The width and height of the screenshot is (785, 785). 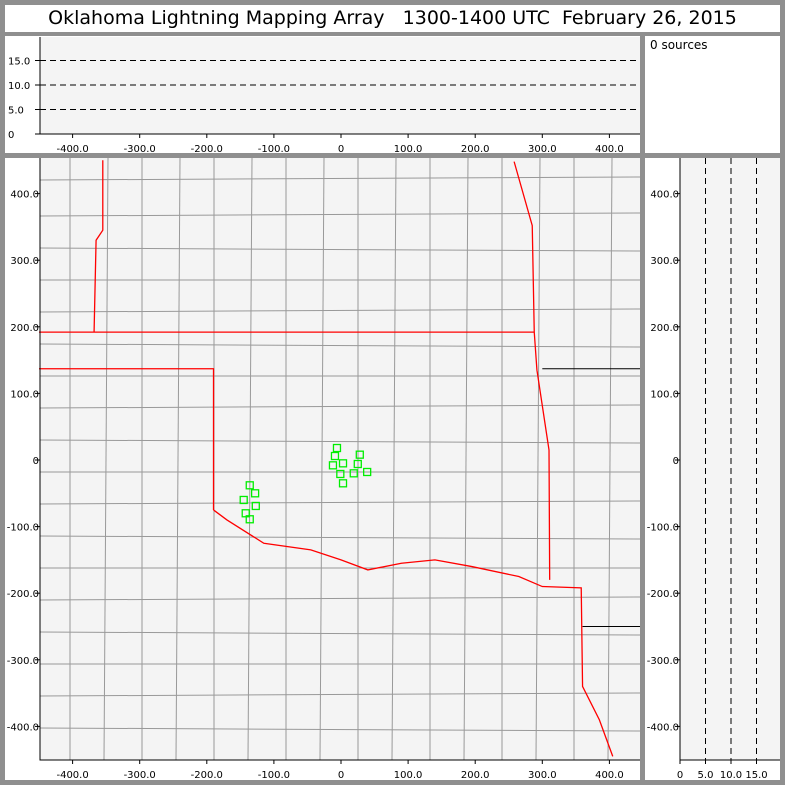 I want to click on source-count-panel: 0 sources, so click(x=712, y=94).